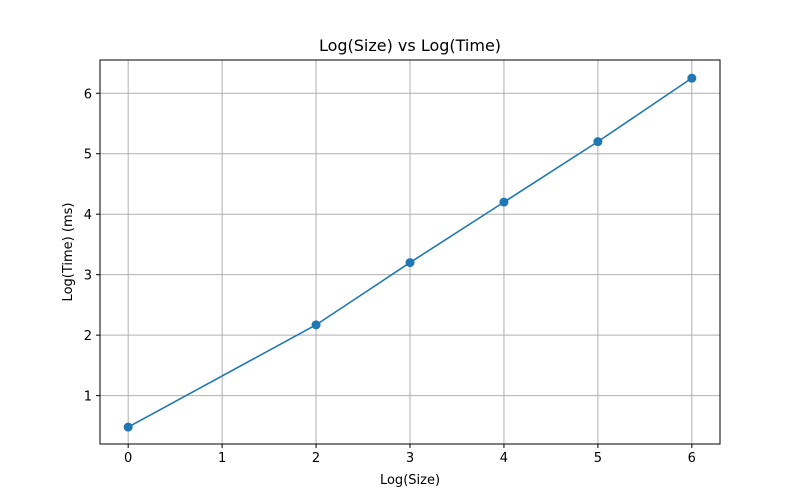 Image resolution: width=800 pixels, height=500 pixels. What do you see at coordinates (88, 155) in the screenshot?
I see `y-tick-label: 5` at bounding box center [88, 155].